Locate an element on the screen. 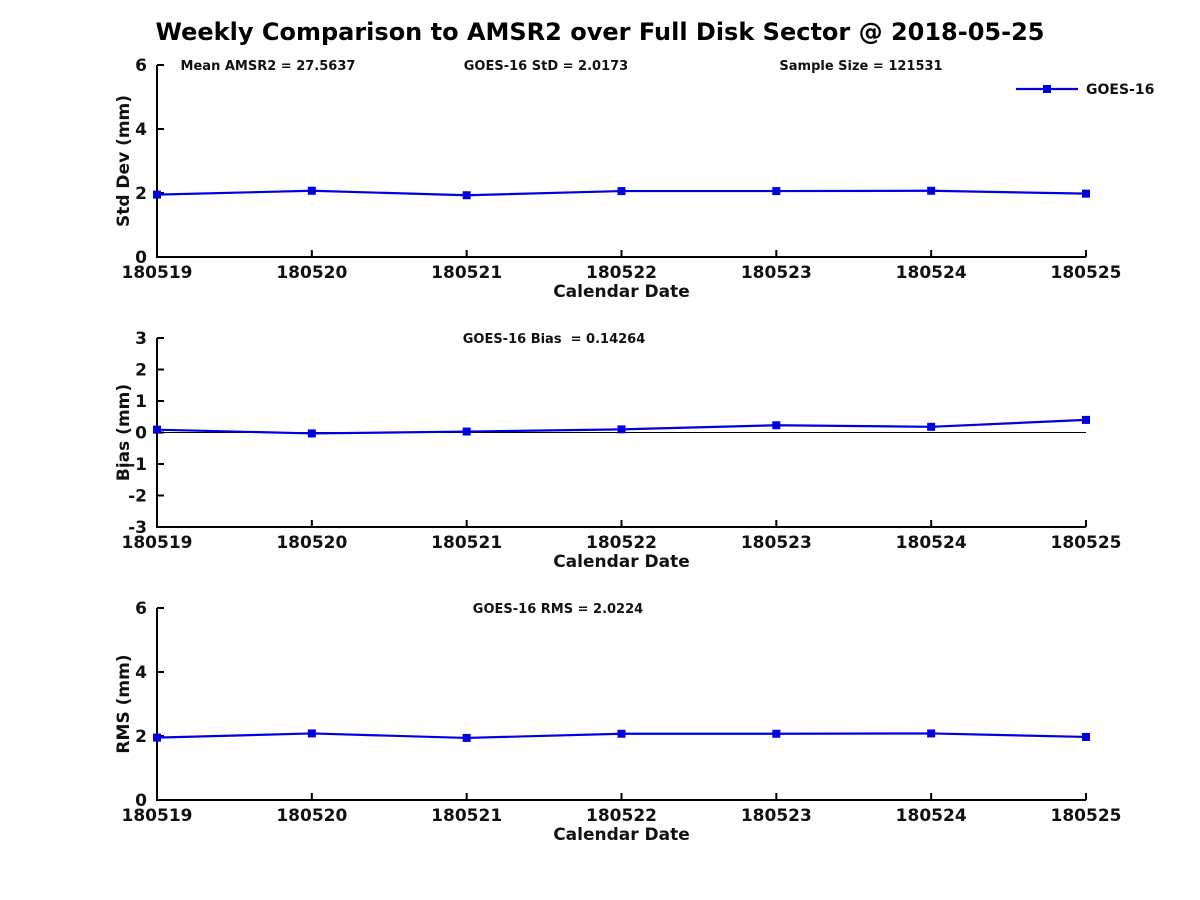 This screenshot has width=1200, height=900. y-tick-label: -2 is located at coordinates (137, 497).